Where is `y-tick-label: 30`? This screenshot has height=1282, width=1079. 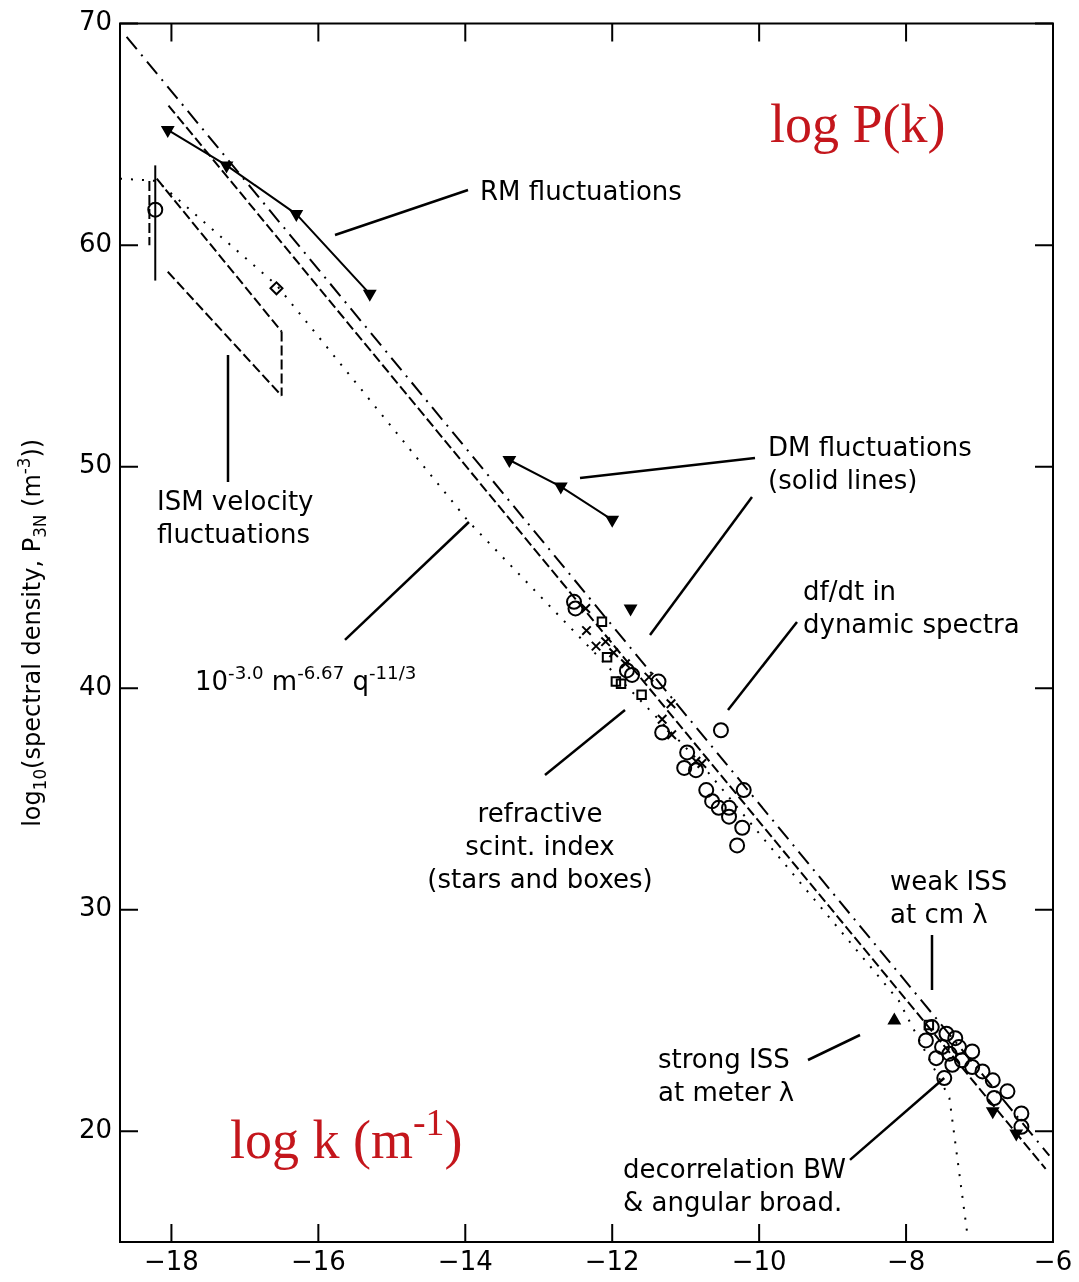 y-tick-label: 30 is located at coordinates (95, 907).